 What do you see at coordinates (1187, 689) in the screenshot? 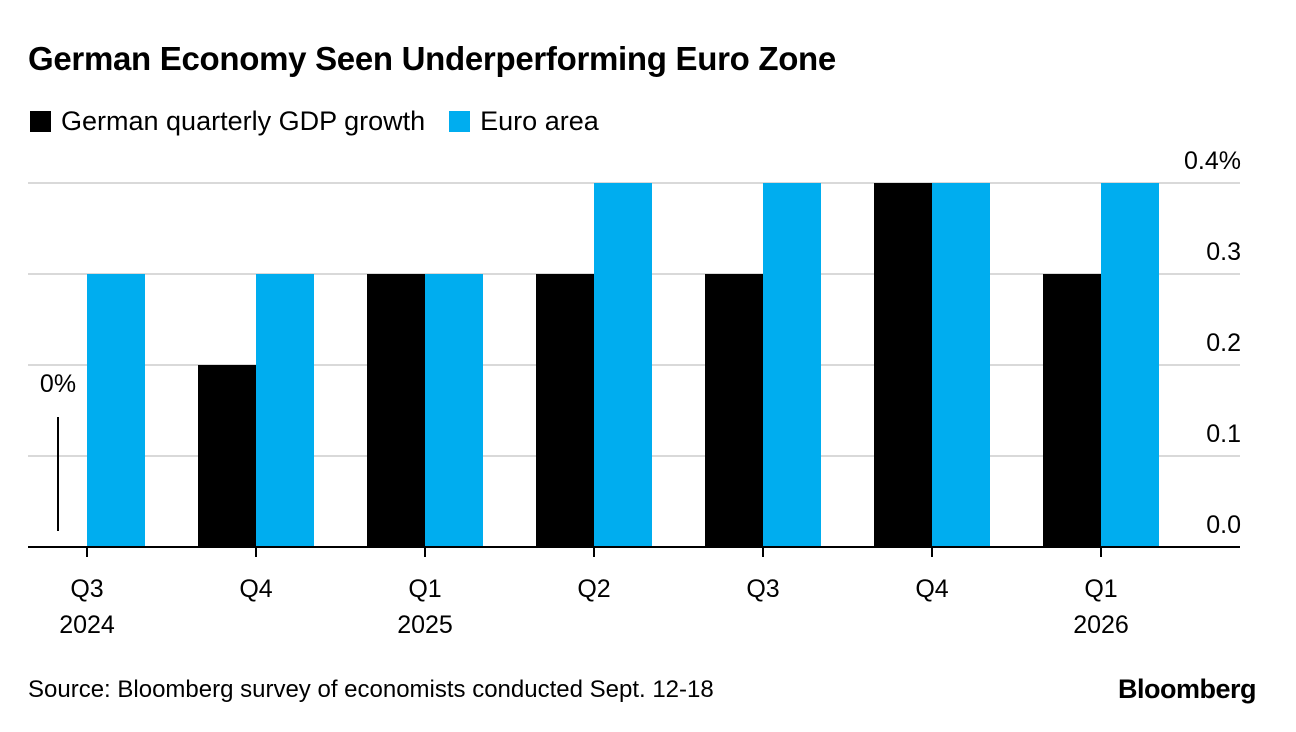
I see `bloomberg-logo: Bloomberg` at bounding box center [1187, 689].